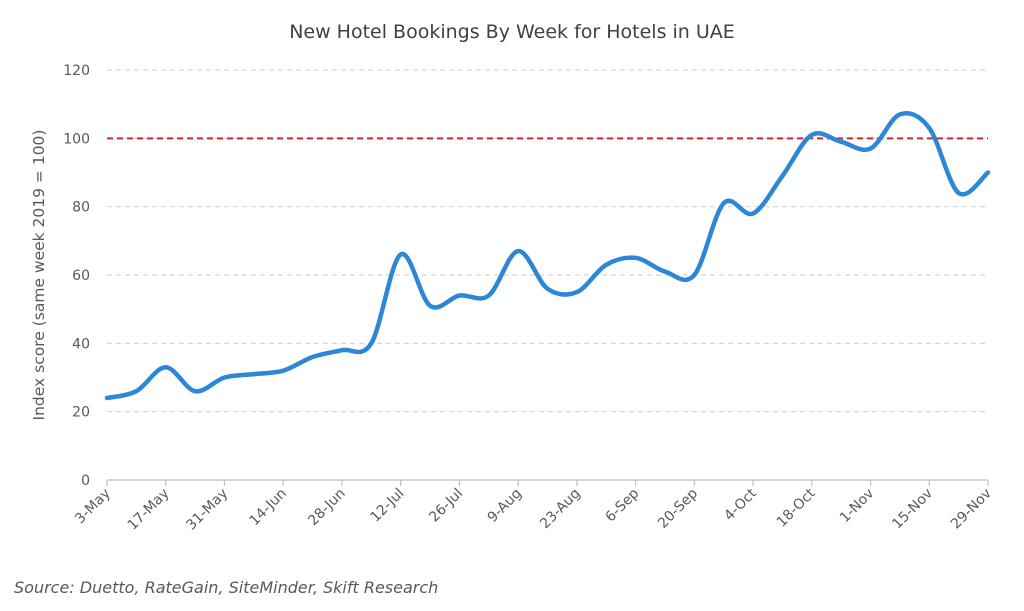 This screenshot has width=1024, height=611. Describe the element at coordinates (93, 507) in the screenshot. I see `x-tick-label: 3-May` at that location.